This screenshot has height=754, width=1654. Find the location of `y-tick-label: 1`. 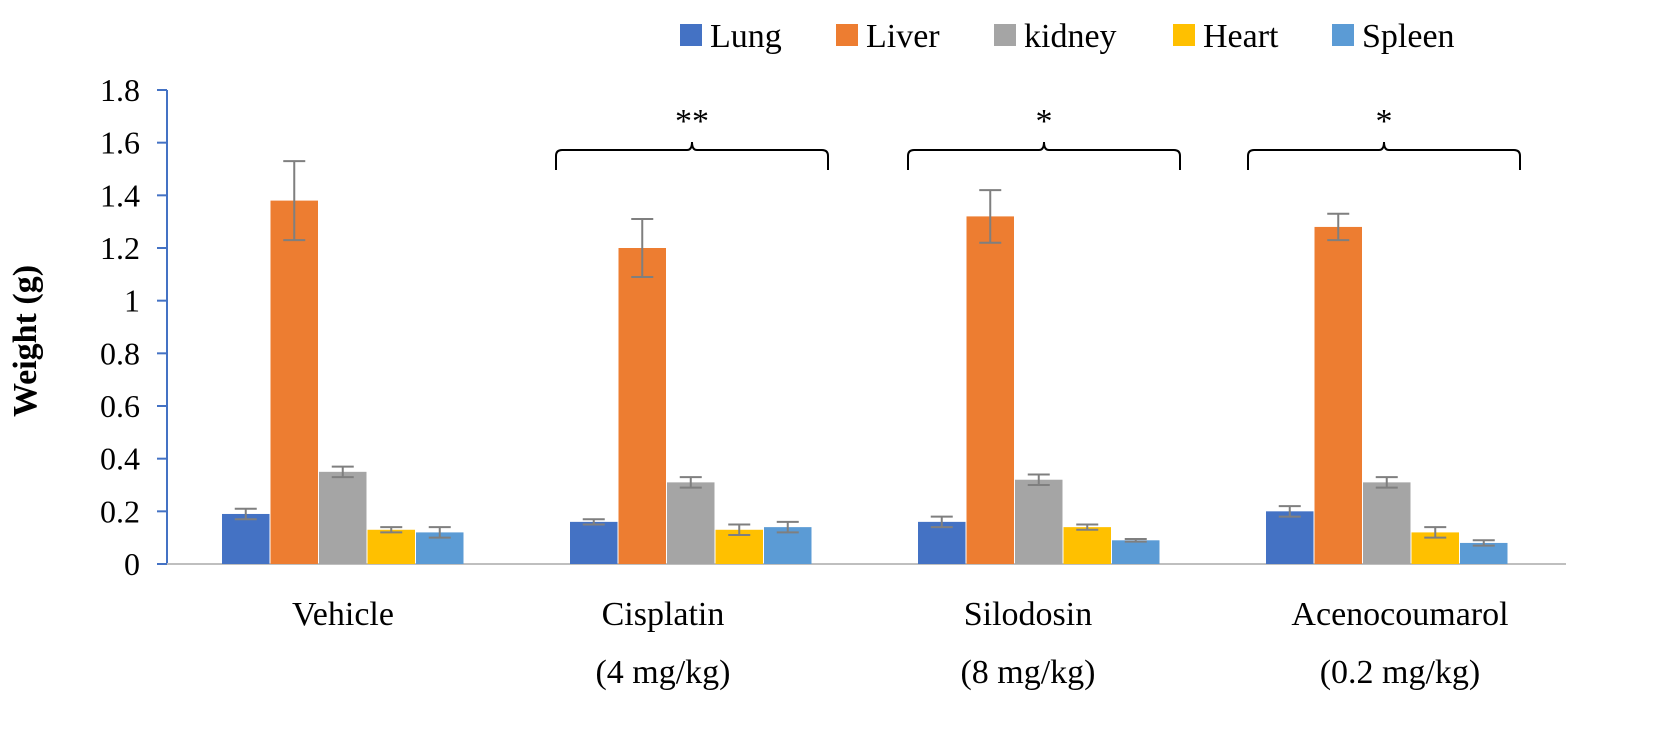

y-tick-label: 1 is located at coordinates (132, 301).